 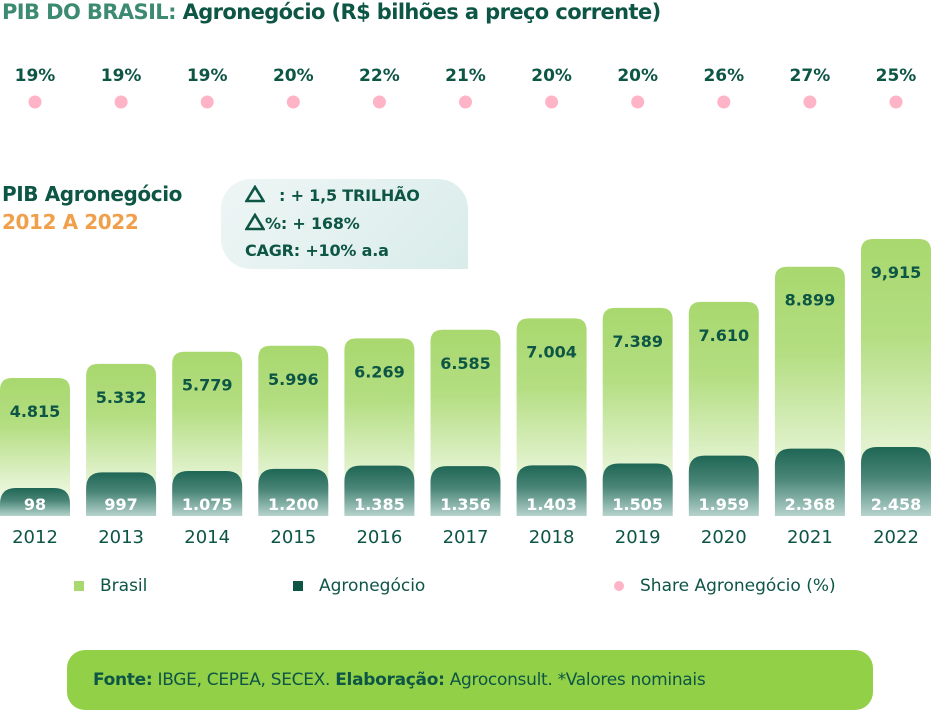 I want to click on x-tick-label: 2019, so click(x=638, y=537).